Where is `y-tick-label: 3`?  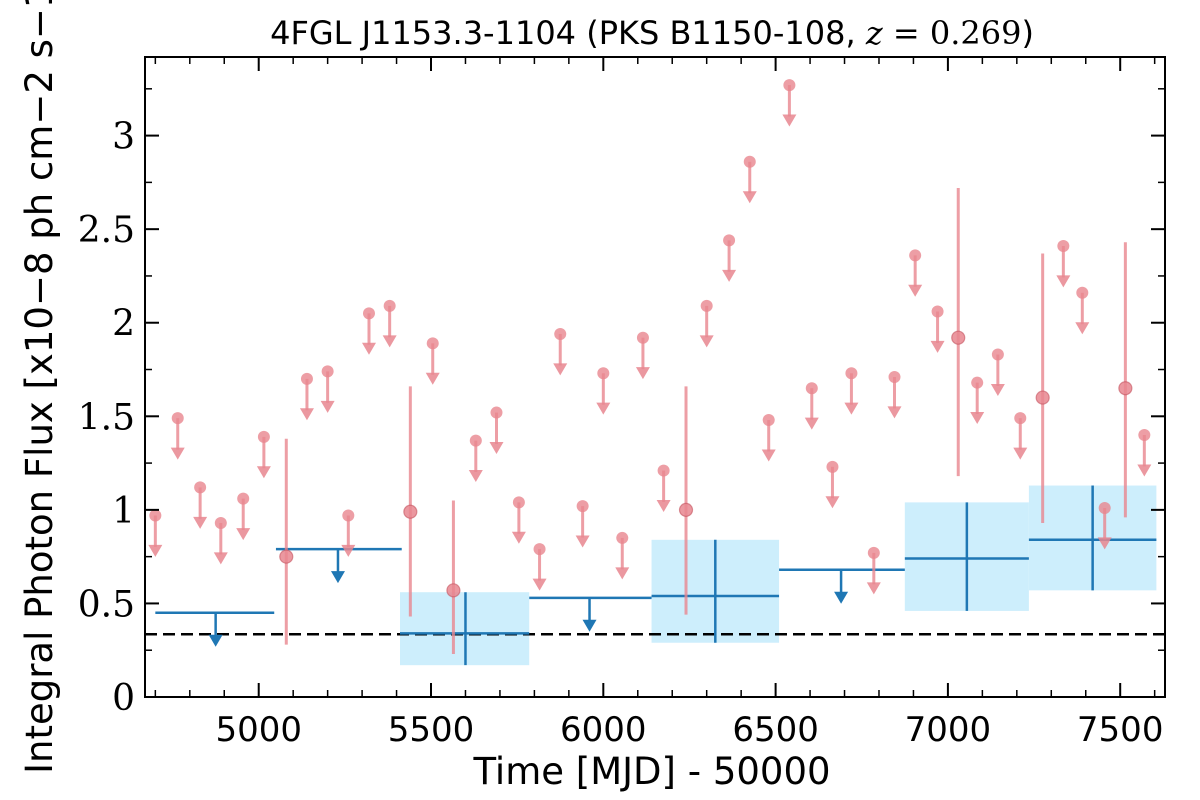
y-tick-label: 3 is located at coordinates (123, 137).